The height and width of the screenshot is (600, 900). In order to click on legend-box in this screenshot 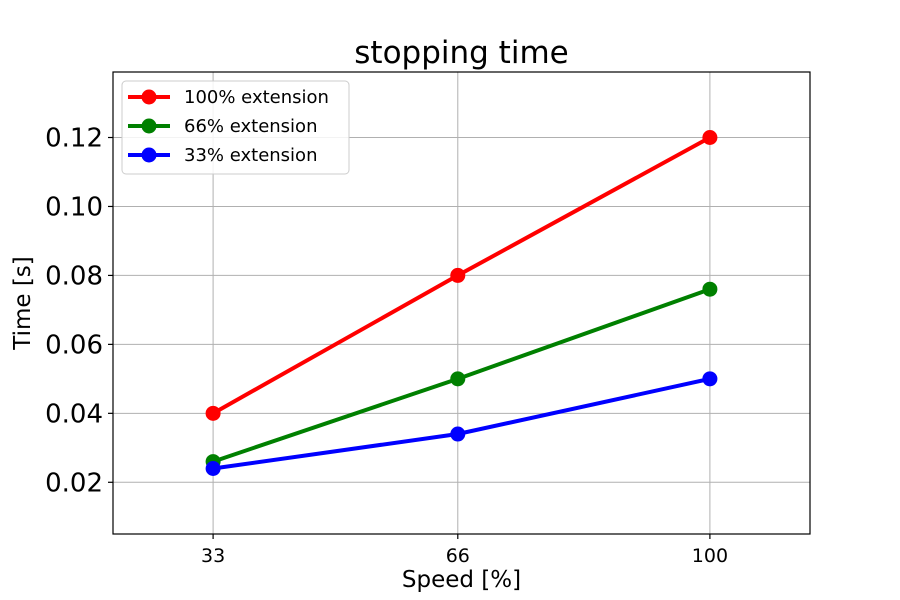, I will do `click(235, 127)`.